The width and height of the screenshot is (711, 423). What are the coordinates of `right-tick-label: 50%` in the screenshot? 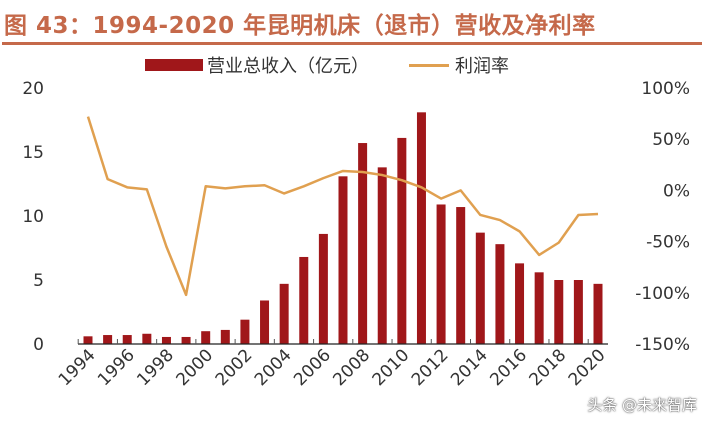 It's located at (671, 140).